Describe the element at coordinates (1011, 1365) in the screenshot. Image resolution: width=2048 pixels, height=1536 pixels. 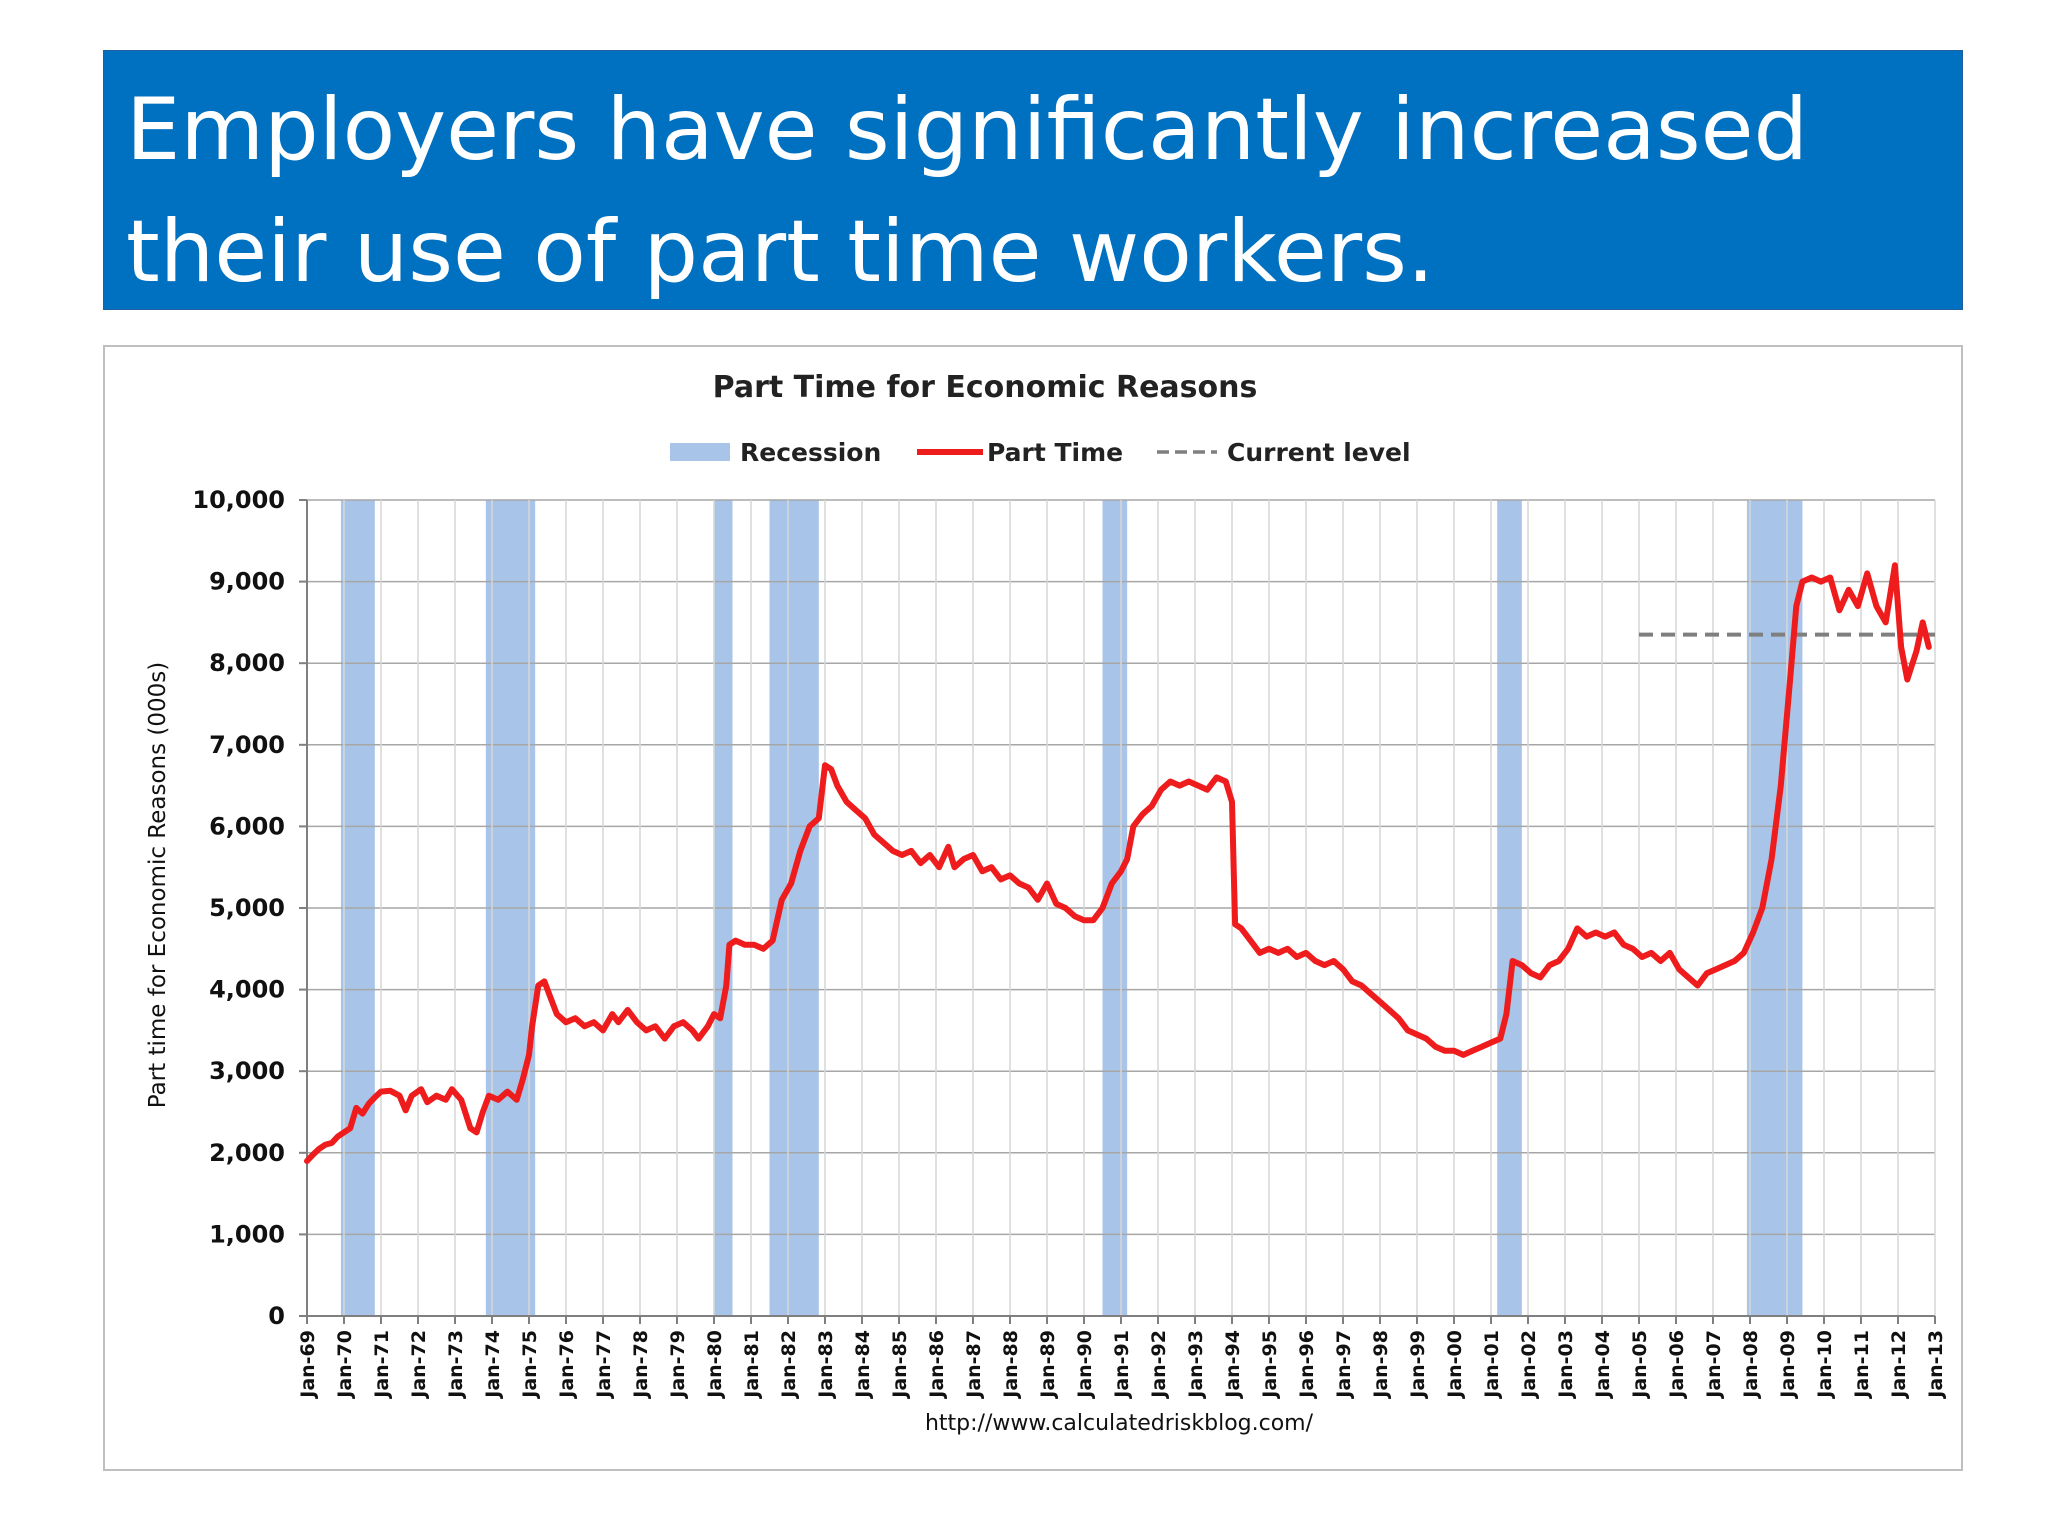
I see `x-tick-label: Jan-88` at that location.